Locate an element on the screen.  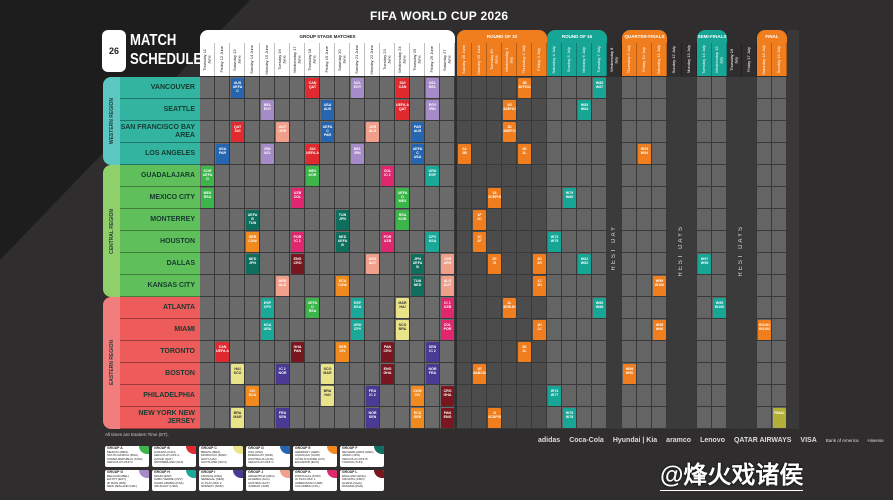
group-match-d: UEFA C PAR is located at coordinates (327, 132).